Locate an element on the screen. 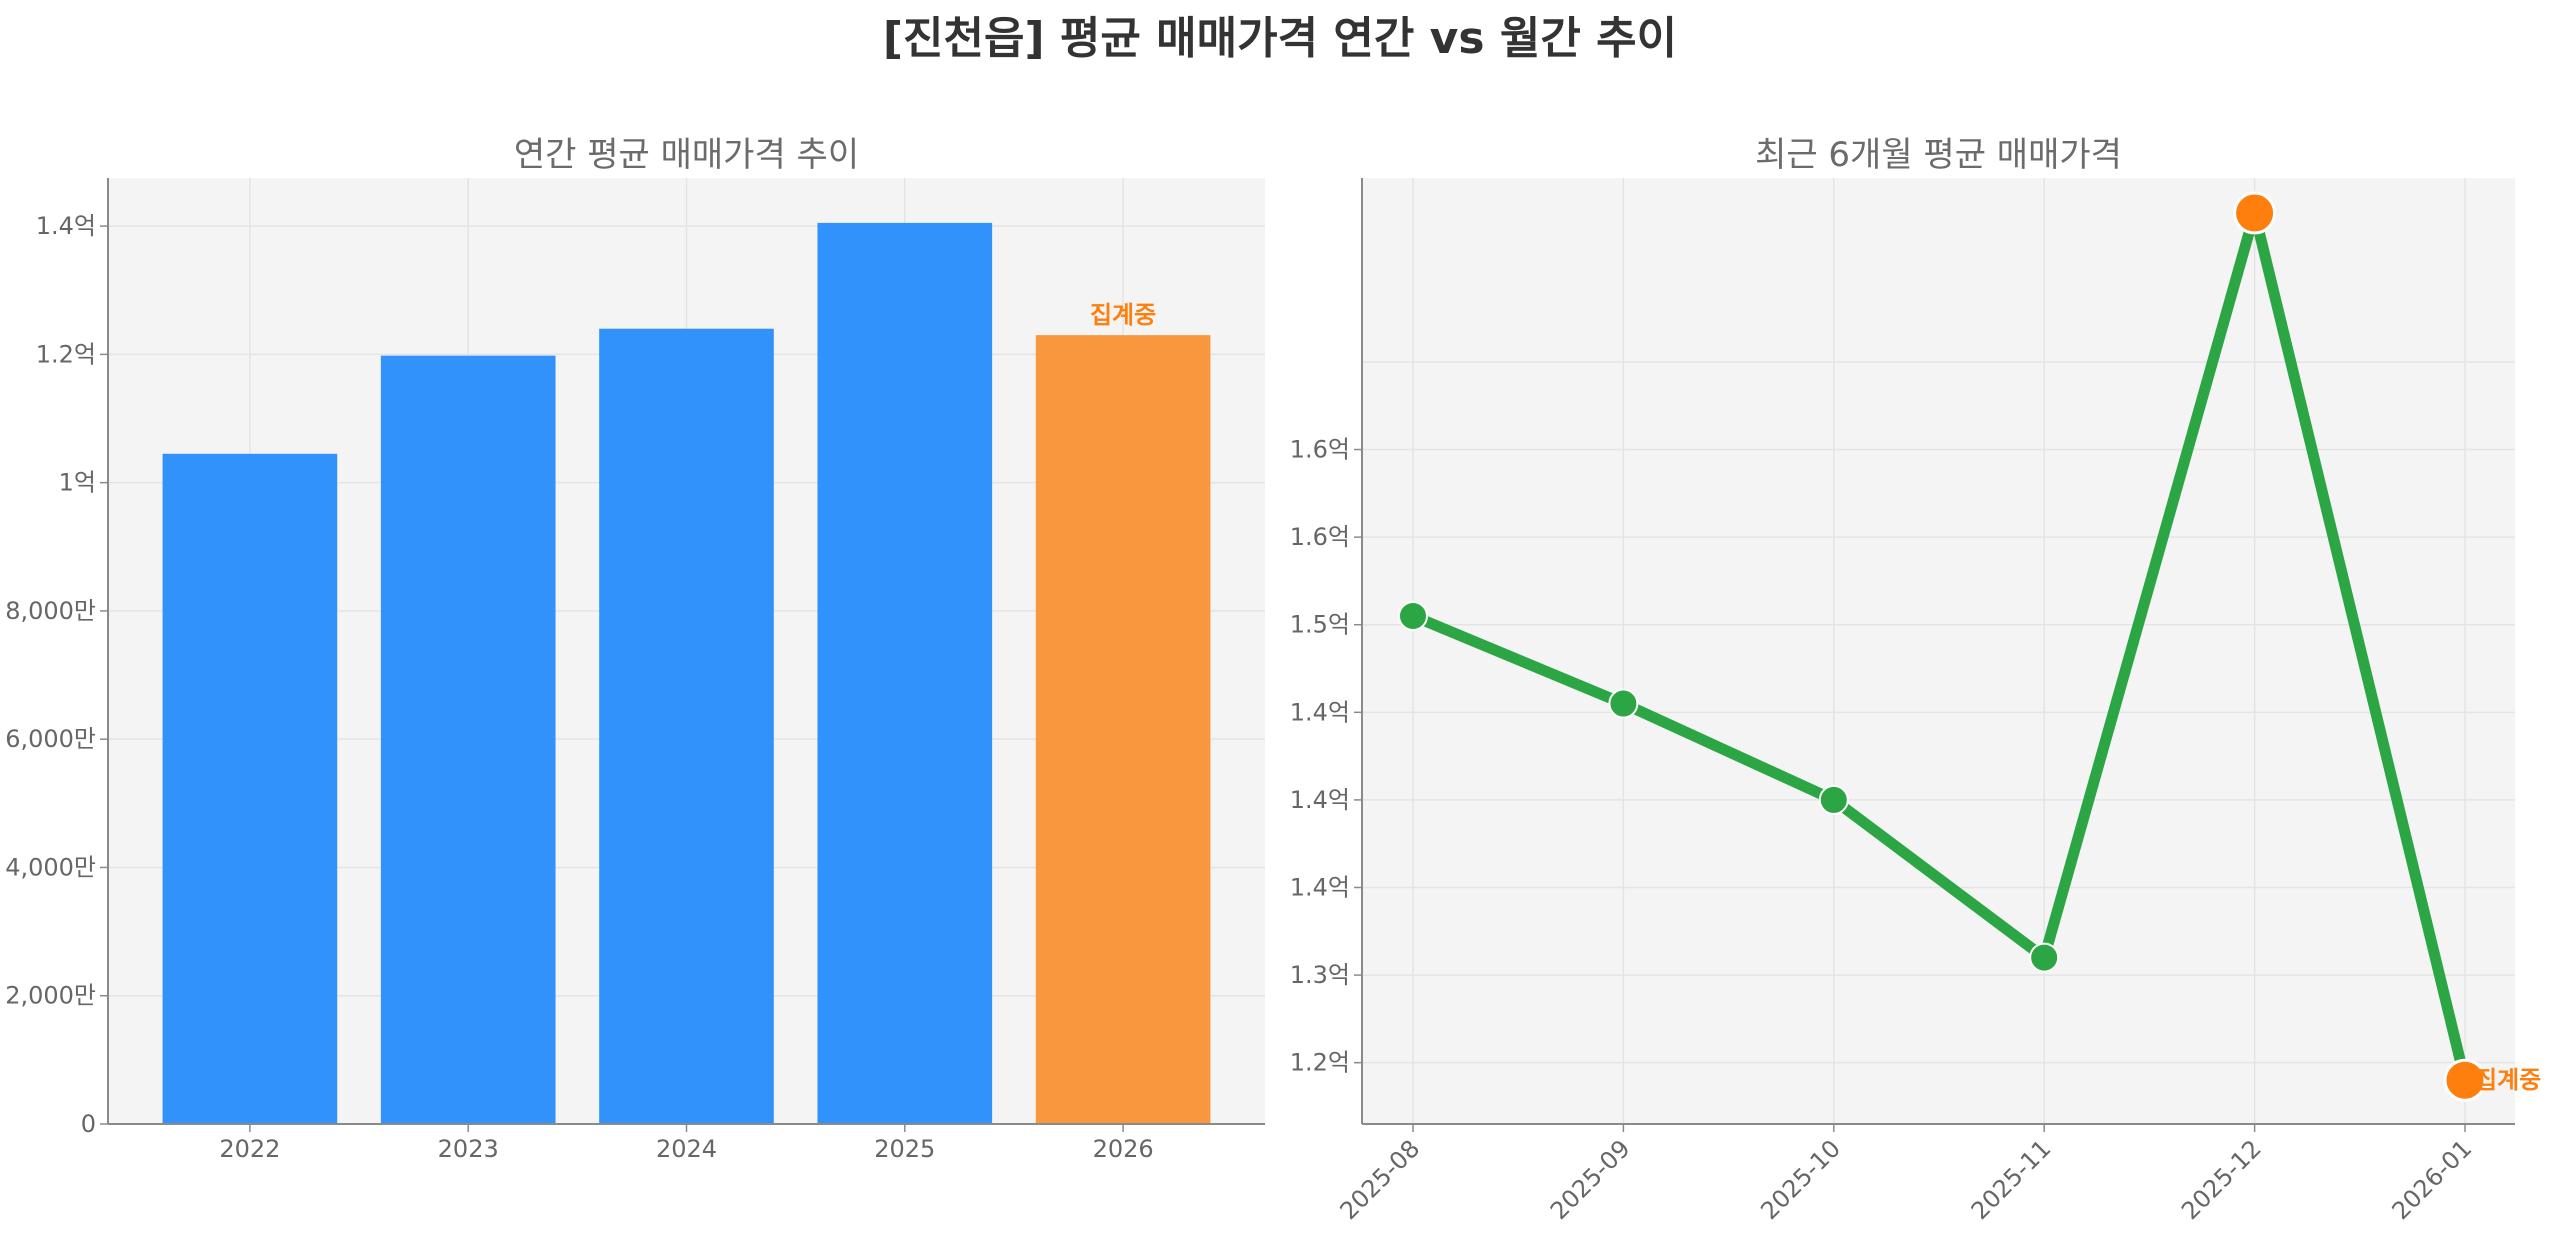 This screenshot has height=1234, width=2560. annual-bar-2025 is located at coordinates (905, 673).